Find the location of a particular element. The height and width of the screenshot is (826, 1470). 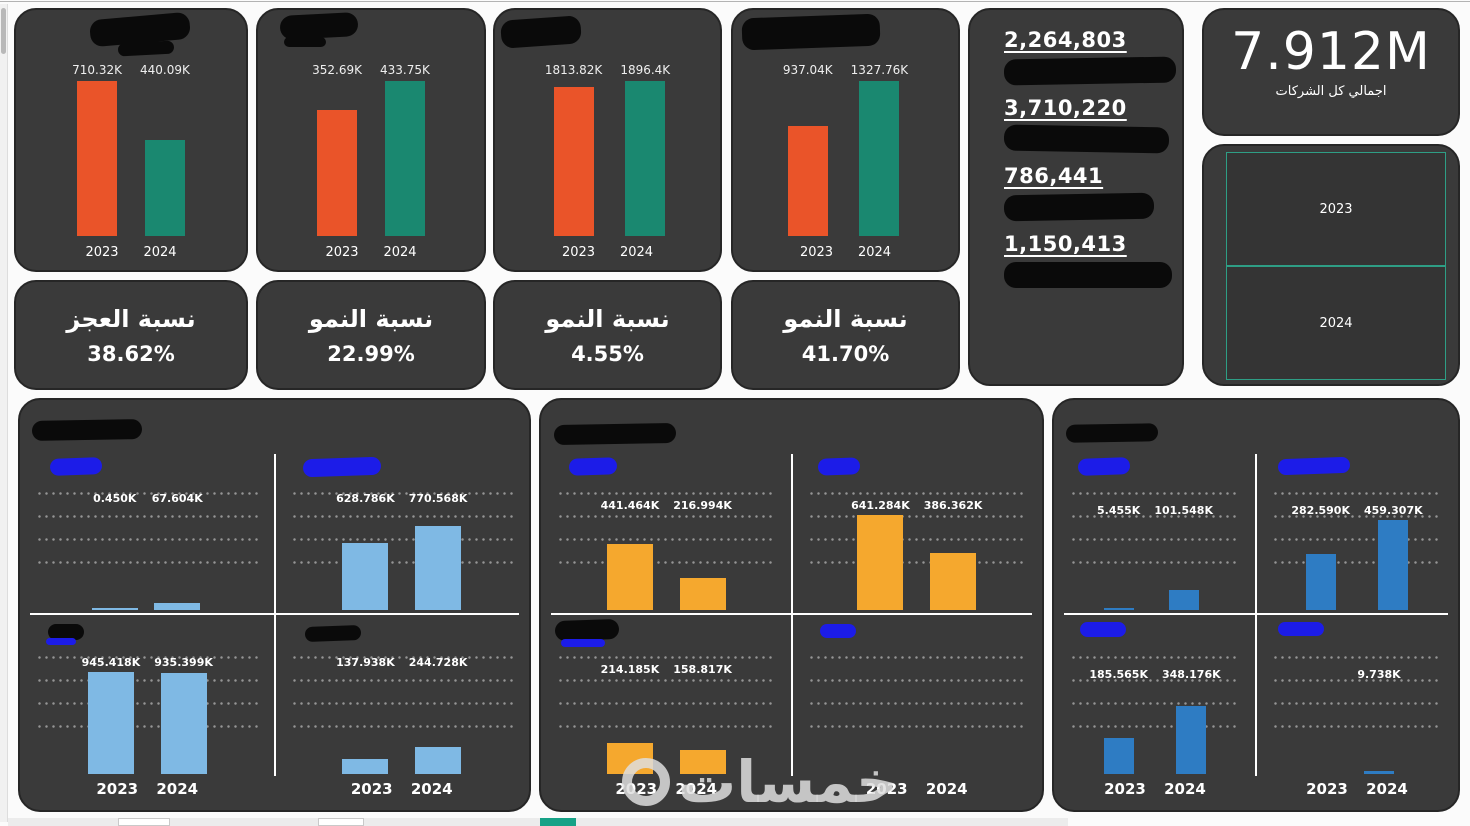

bar-value-label: 216.994K is located at coordinates (702, 505).